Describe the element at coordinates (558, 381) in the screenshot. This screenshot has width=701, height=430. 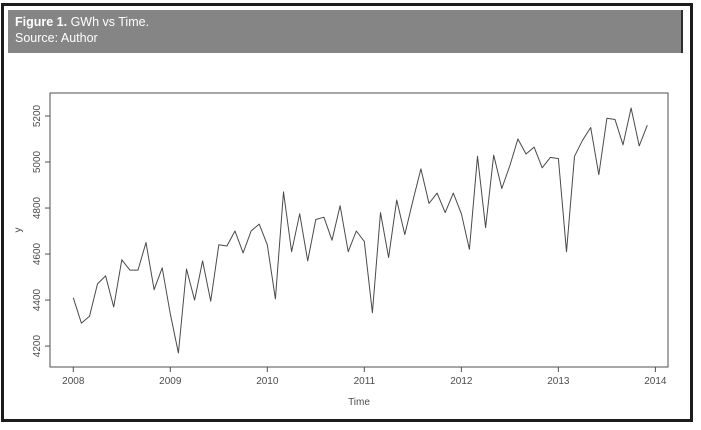
I see `x-tick-label: 2013` at that location.